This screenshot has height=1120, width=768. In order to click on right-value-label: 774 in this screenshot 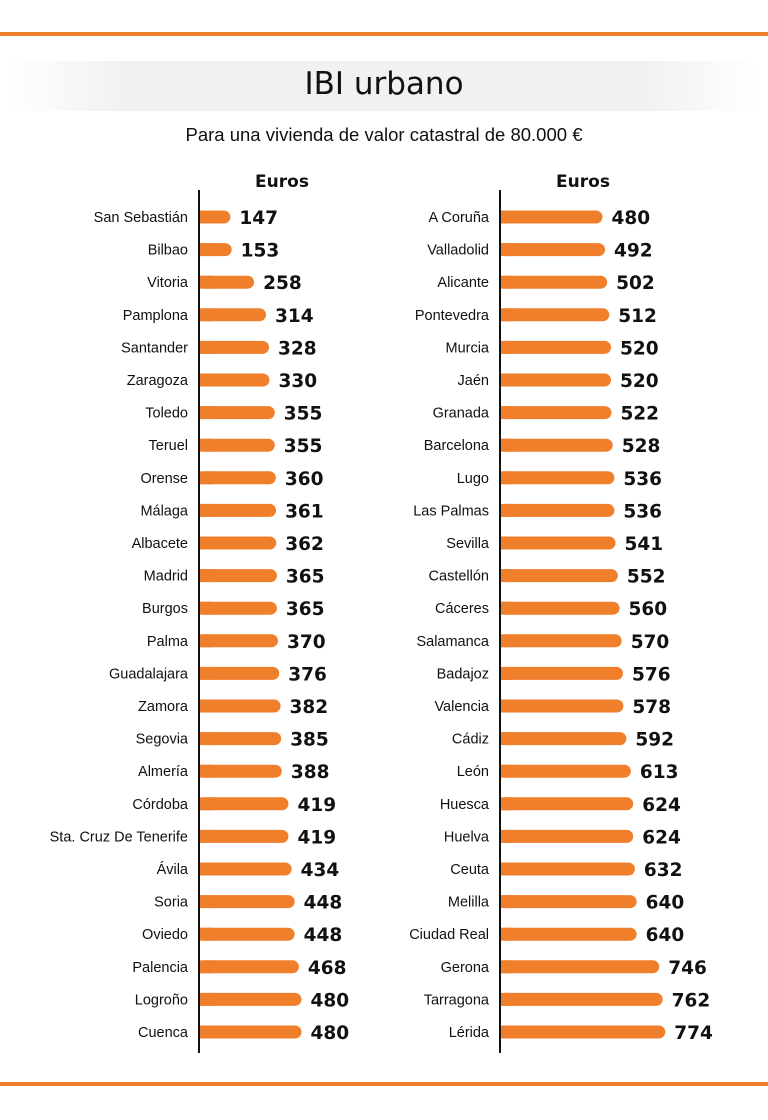, I will do `click(693, 1033)`.